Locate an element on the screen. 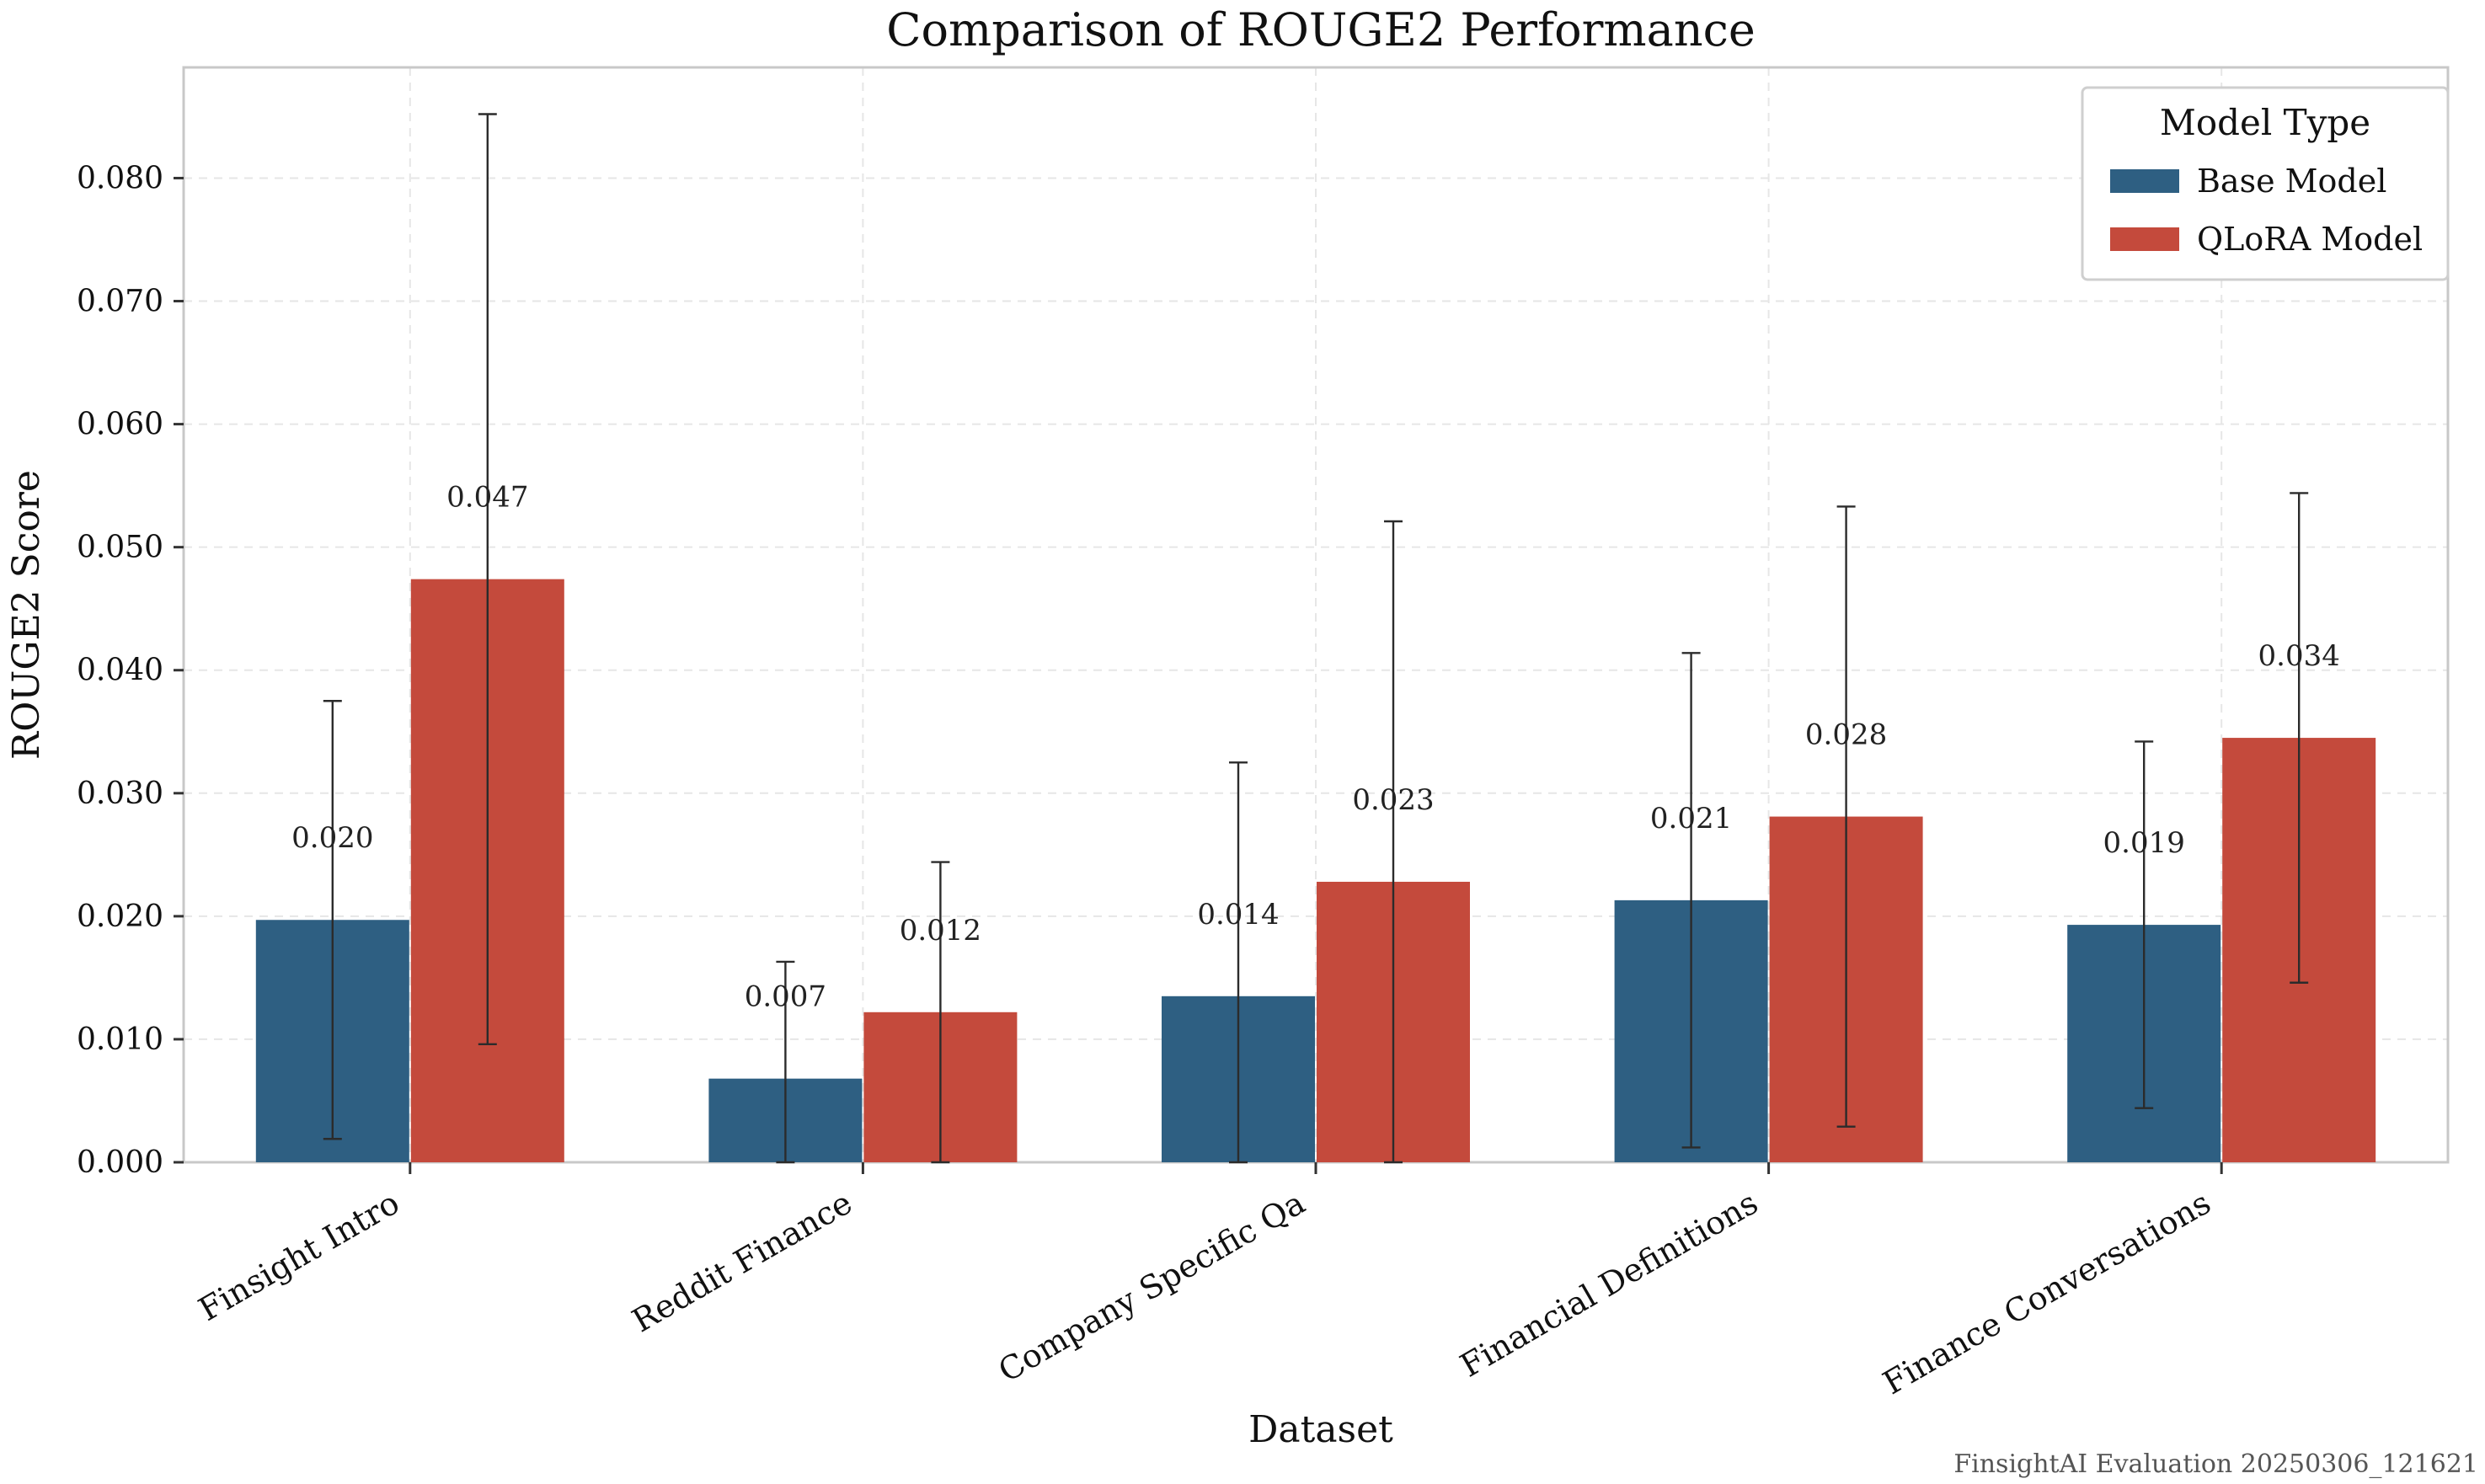 The image size is (2485, 1484). y-tick-label: 0.080 is located at coordinates (120, 178).